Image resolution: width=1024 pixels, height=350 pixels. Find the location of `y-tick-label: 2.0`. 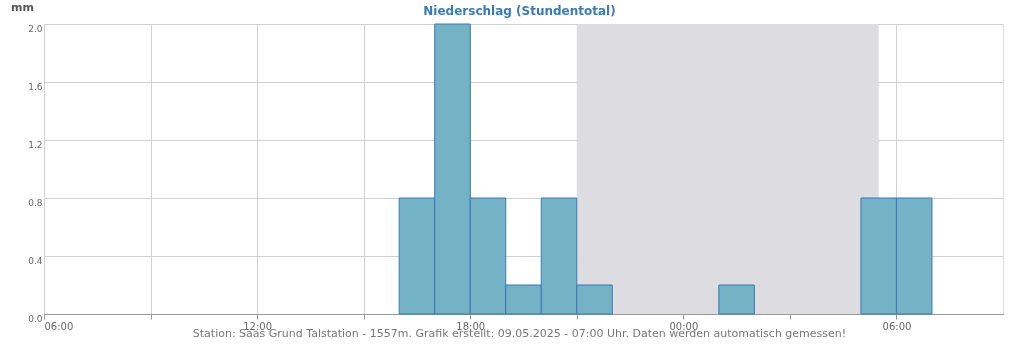

y-tick-label: 2.0 is located at coordinates (35, 28).